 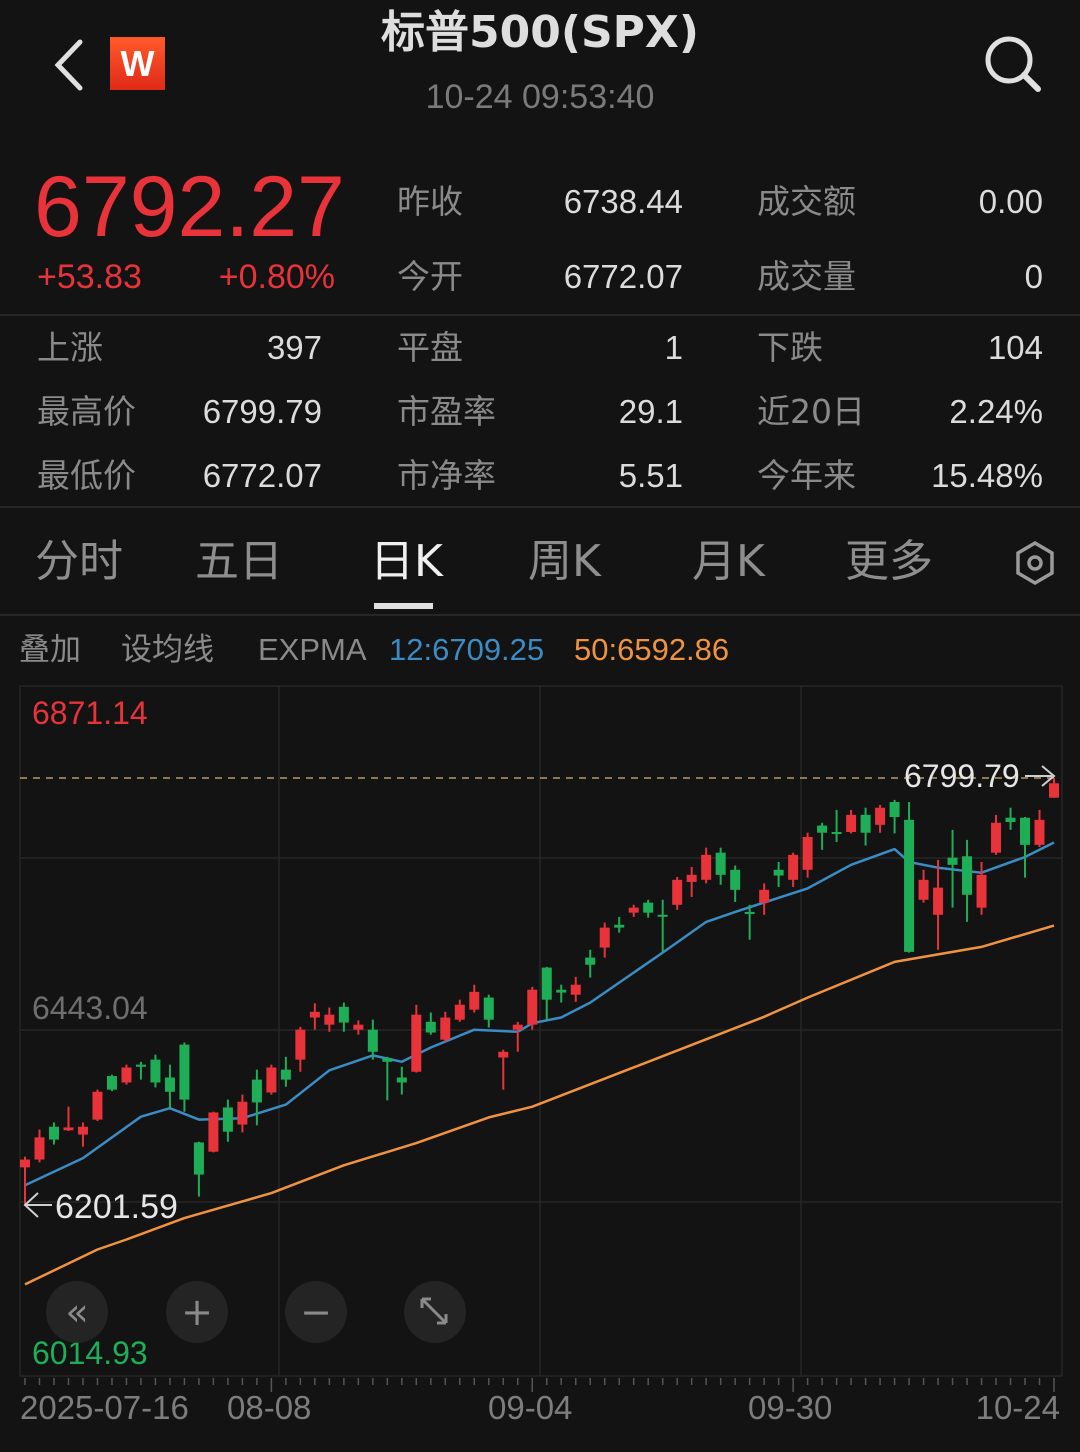 What do you see at coordinates (406, 561) in the screenshot?
I see `tab-daily-k: 日K` at bounding box center [406, 561].